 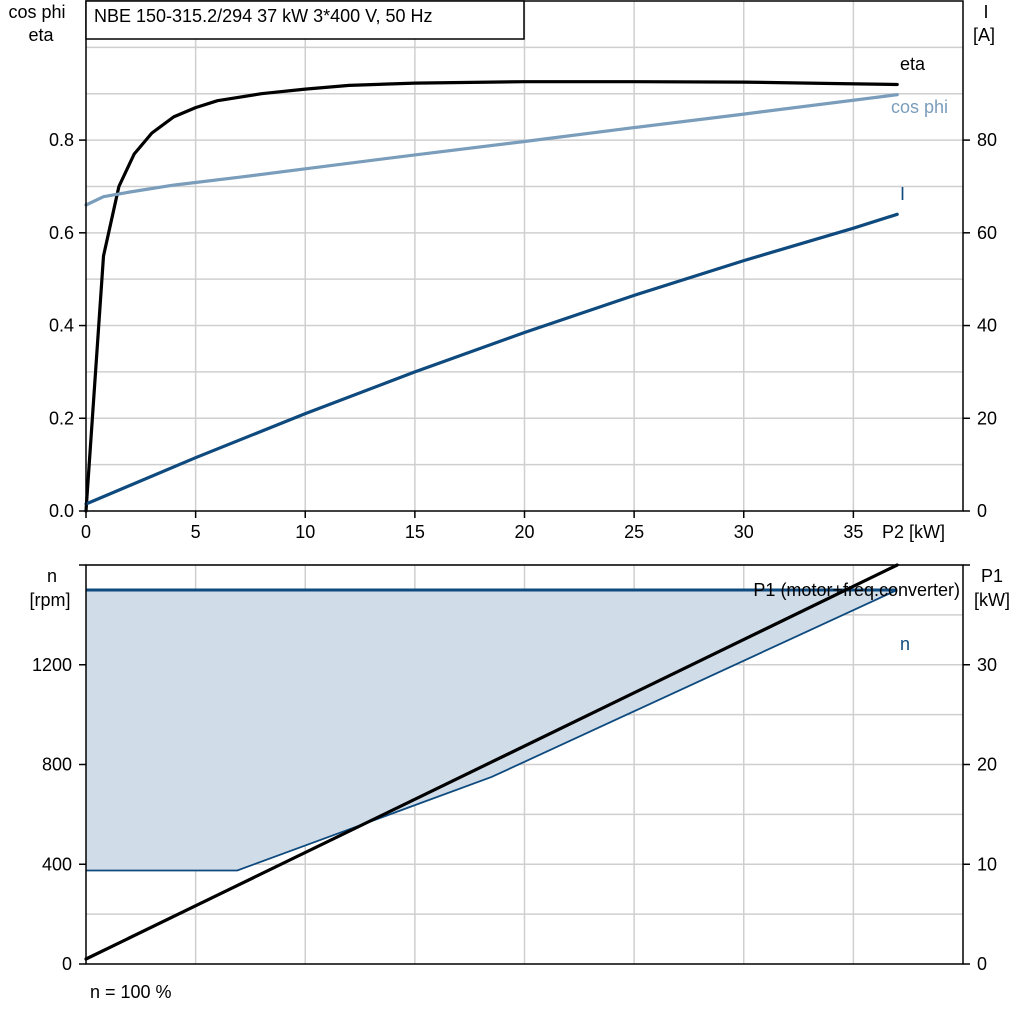 I want to click on x-tick-label: 0, so click(x=86, y=532).